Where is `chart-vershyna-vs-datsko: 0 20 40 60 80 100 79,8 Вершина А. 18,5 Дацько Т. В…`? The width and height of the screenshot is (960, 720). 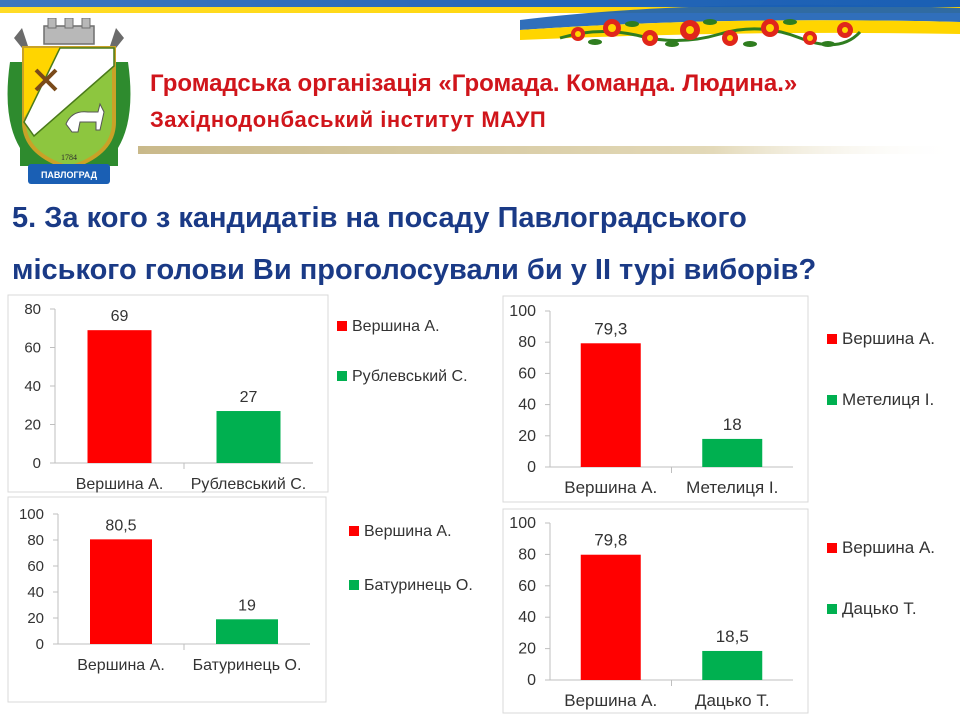 chart-vershyna-vs-datsko: 0 20 40 60 80 100 79,8 Вершина А. 18,5 Дацько Т. В… is located at coordinates (718, 611).